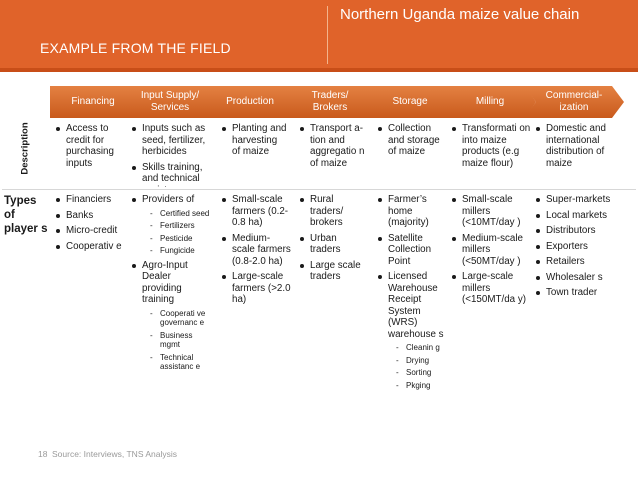 This screenshot has width=638, height=479. What do you see at coordinates (177, 226) in the screenshot?
I see `sub-item: Fertilizers` at bounding box center [177, 226].